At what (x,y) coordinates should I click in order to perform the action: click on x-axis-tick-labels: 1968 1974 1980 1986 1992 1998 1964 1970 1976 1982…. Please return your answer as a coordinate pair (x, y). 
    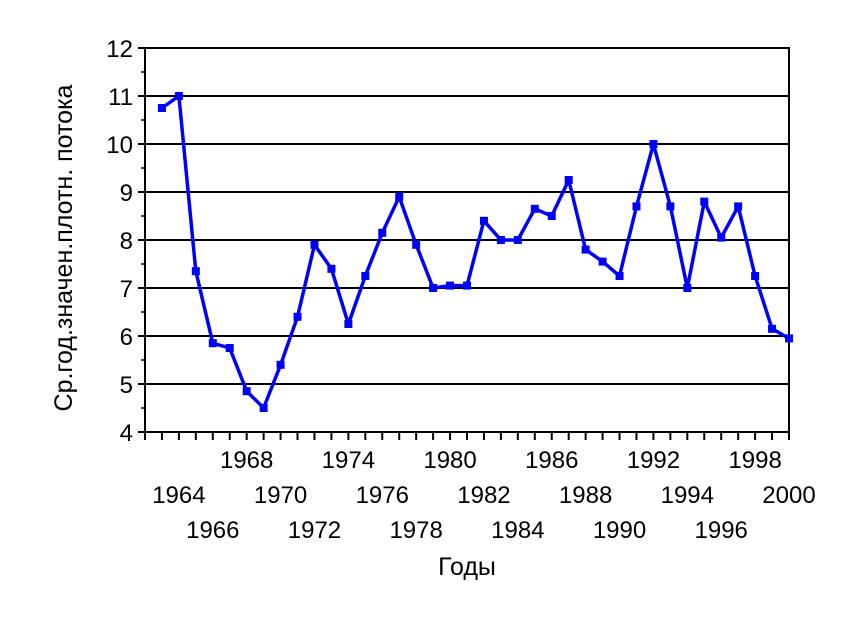
    Looking at the image, I should click on (483, 495).